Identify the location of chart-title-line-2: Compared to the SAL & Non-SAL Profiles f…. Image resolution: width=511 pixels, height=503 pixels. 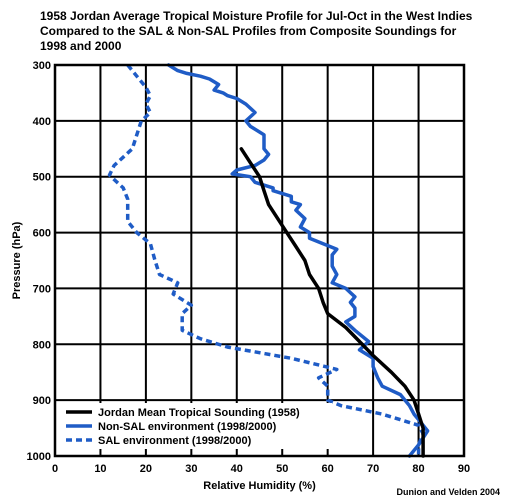
(248, 31).